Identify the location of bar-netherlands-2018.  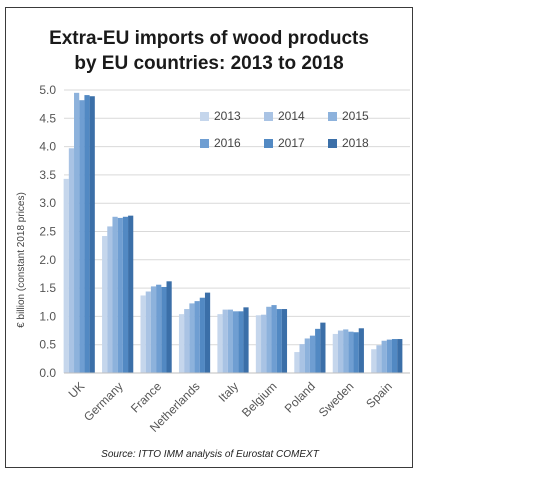
(207, 332).